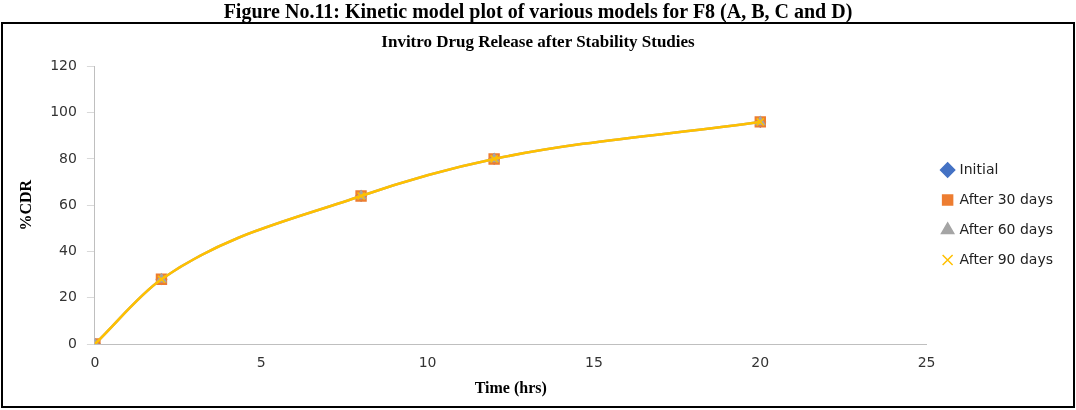 Image resolution: width=1076 pixels, height=410 pixels. What do you see at coordinates (1006, 258) in the screenshot?
I see `legend-label: After 90 days` at bounding box center [1006, 258].